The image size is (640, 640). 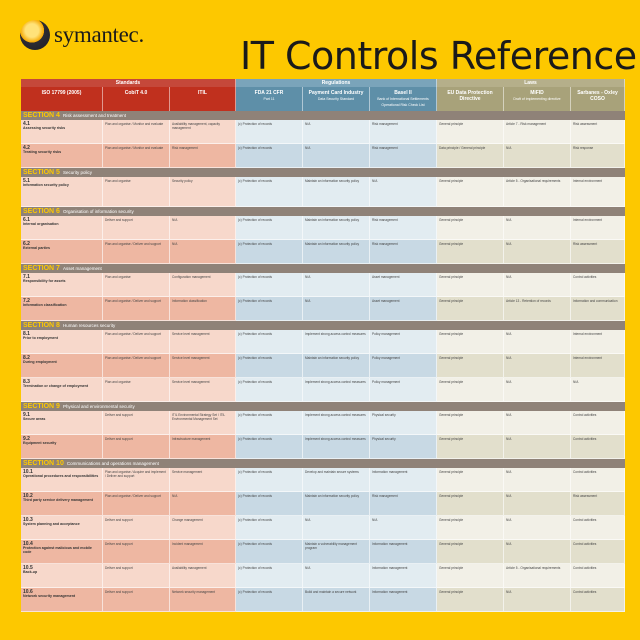 What do you see at coordinates (203, 480) in the screenshot?
I see `mapping-cell: Service management` at bounding box center [203, 480].